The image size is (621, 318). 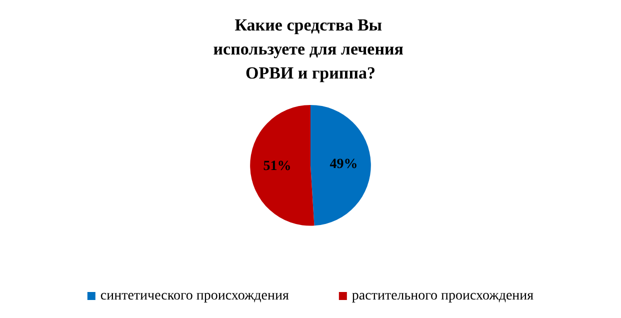 What do you see at coordinates (195, 296) in the screenshot?
I see `legend-label: синтетического происхождения` at bounding box center [195, 296].